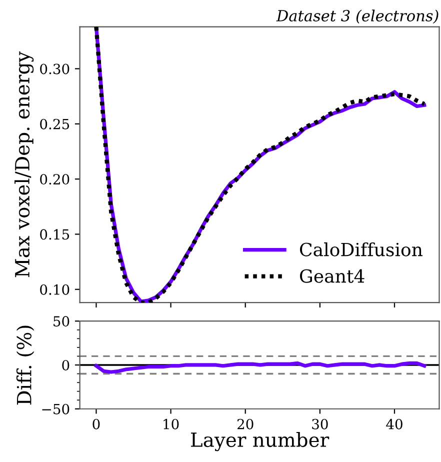 This screenshot has width=441, height=462. What do you see at coordinates (260, 367) in the screenshot?
I see `line-series` at bounding box center [260, 367].